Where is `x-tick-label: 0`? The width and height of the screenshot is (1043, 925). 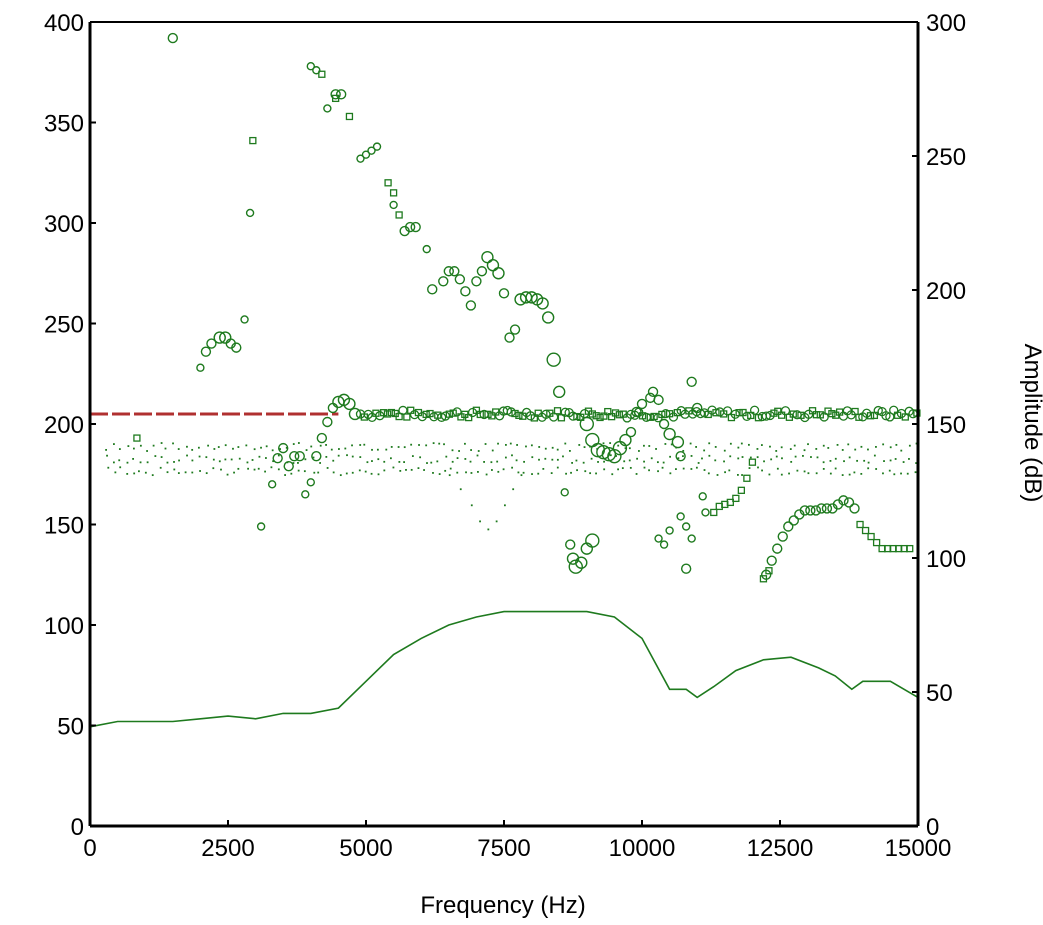 x-tick-label: 0 is located at coordinates (89, 848).